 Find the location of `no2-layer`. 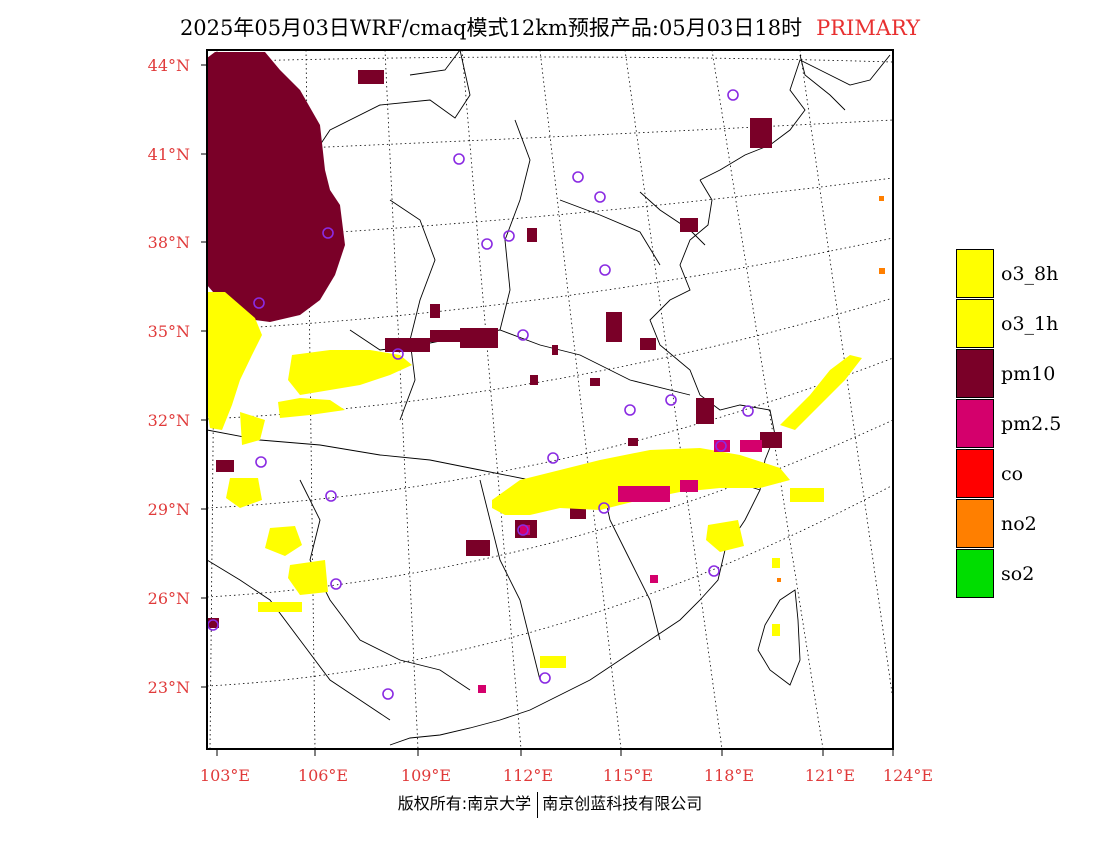

no2-layer is located at coordinates (831, 389).